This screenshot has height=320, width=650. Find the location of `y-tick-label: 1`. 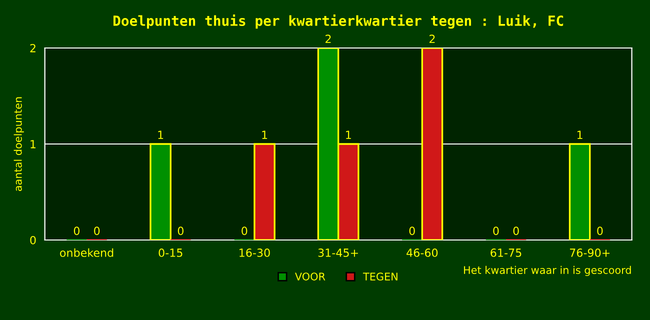

y-tick-label: 1 is located at coordinates (33, 144).